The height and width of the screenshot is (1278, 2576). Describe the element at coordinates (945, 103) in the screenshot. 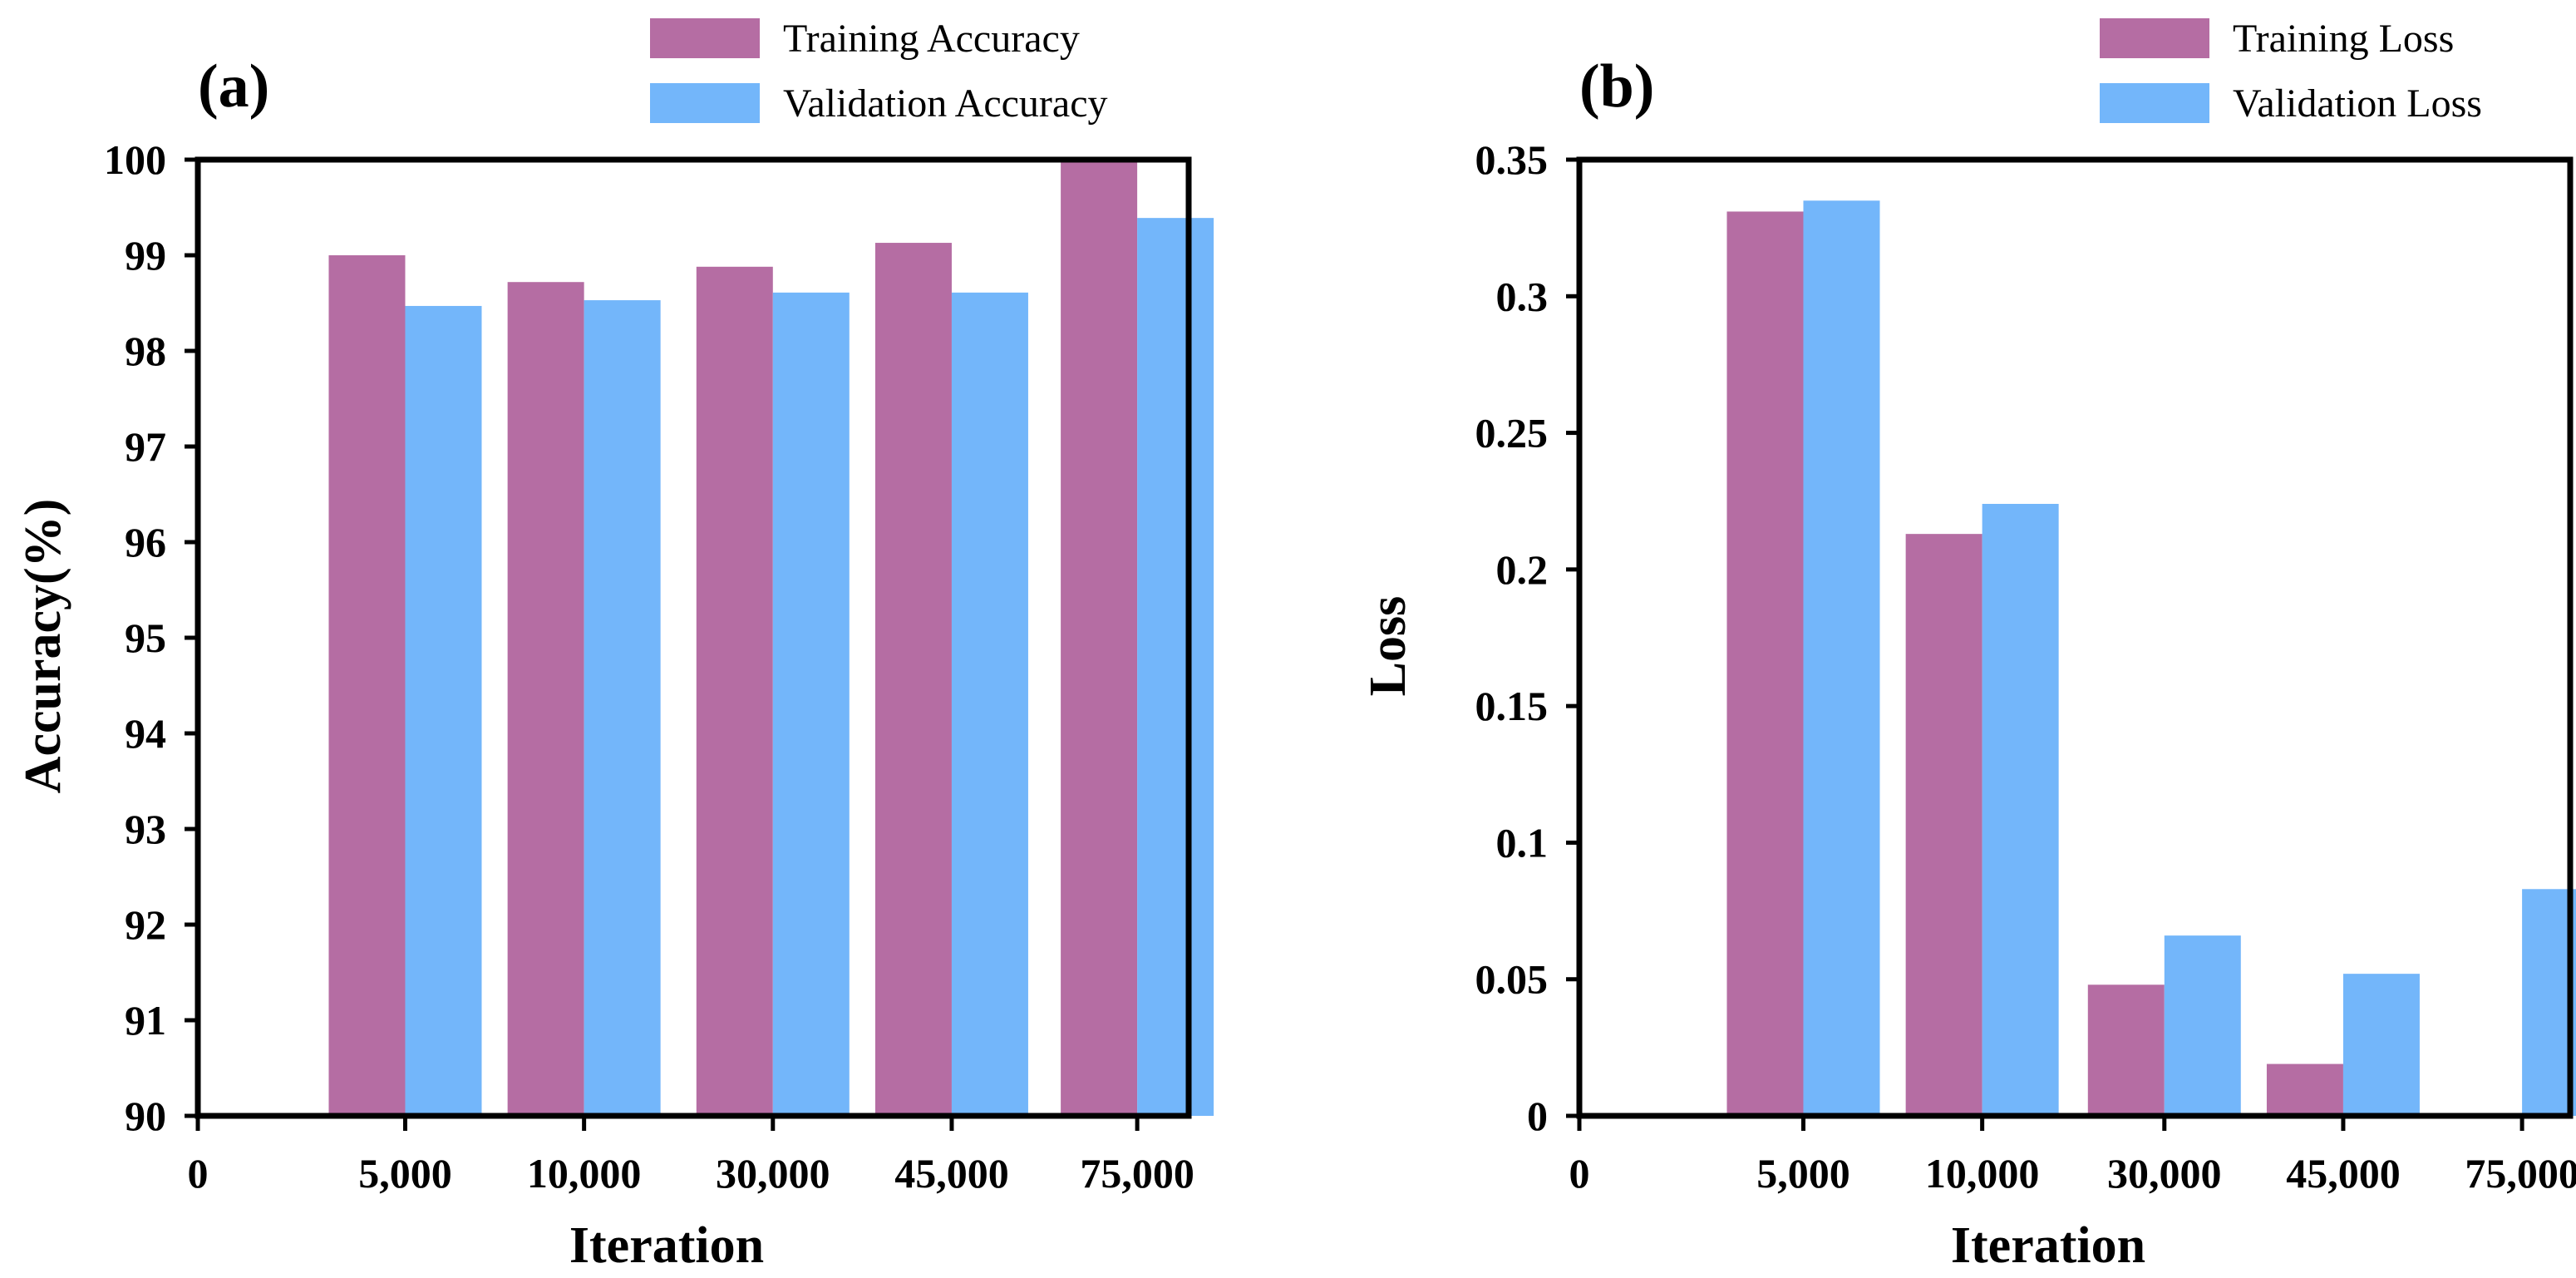

I see `legend-label: Validation Accuracy` at that location.